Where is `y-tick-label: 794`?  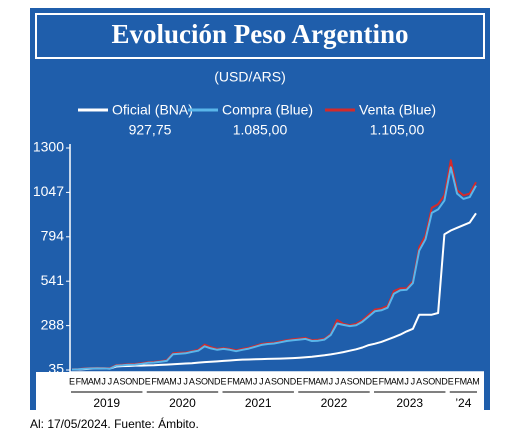
y-tick-label: 794 is located at coordinates (53, 236).